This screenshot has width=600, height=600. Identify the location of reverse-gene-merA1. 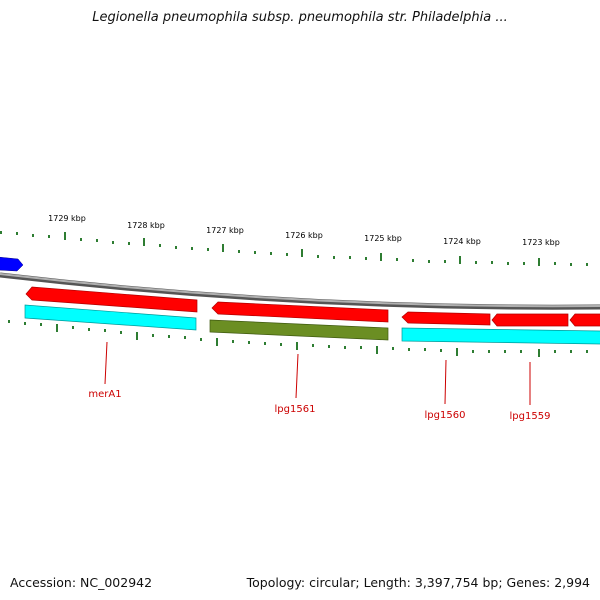
(110, 317).